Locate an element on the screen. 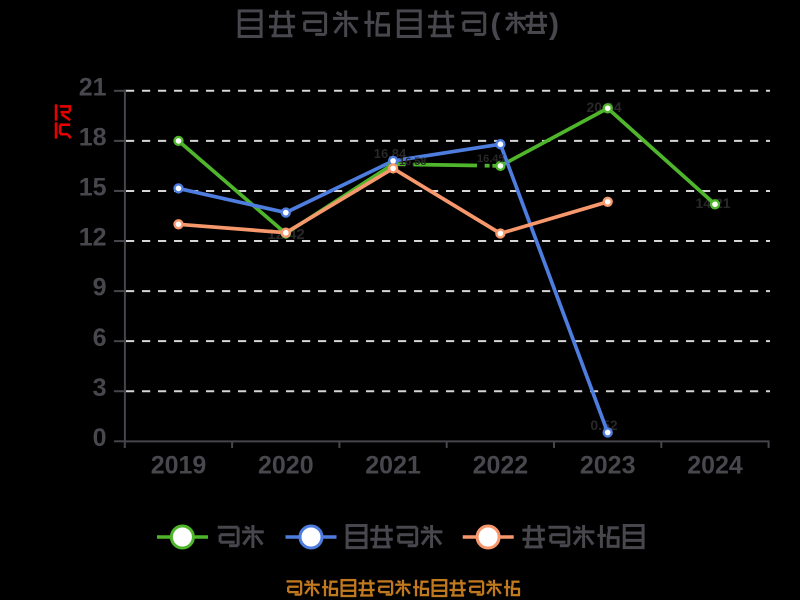 The width and height of the screenshot is (800, 600). svg-text: 21 is located at coordinates (93, 87).